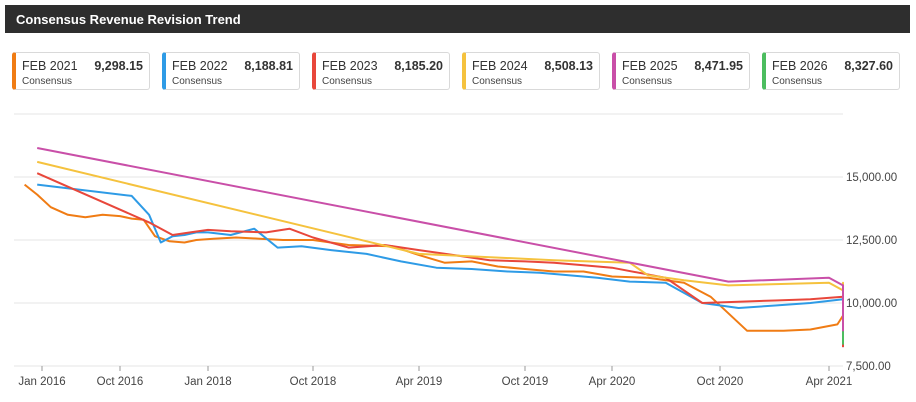 The width and height of the screenshot is (916, 402). Describe the element at coordinates (718, 66) in the screenshot. I see `legend-value: 8,471.95` at that location.